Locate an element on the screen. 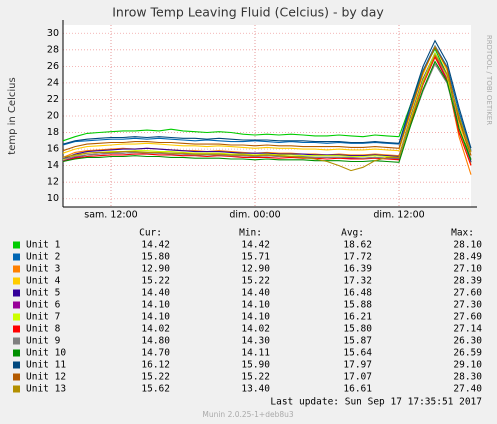  legend-header: Min: is located at coordinates (250, 233).